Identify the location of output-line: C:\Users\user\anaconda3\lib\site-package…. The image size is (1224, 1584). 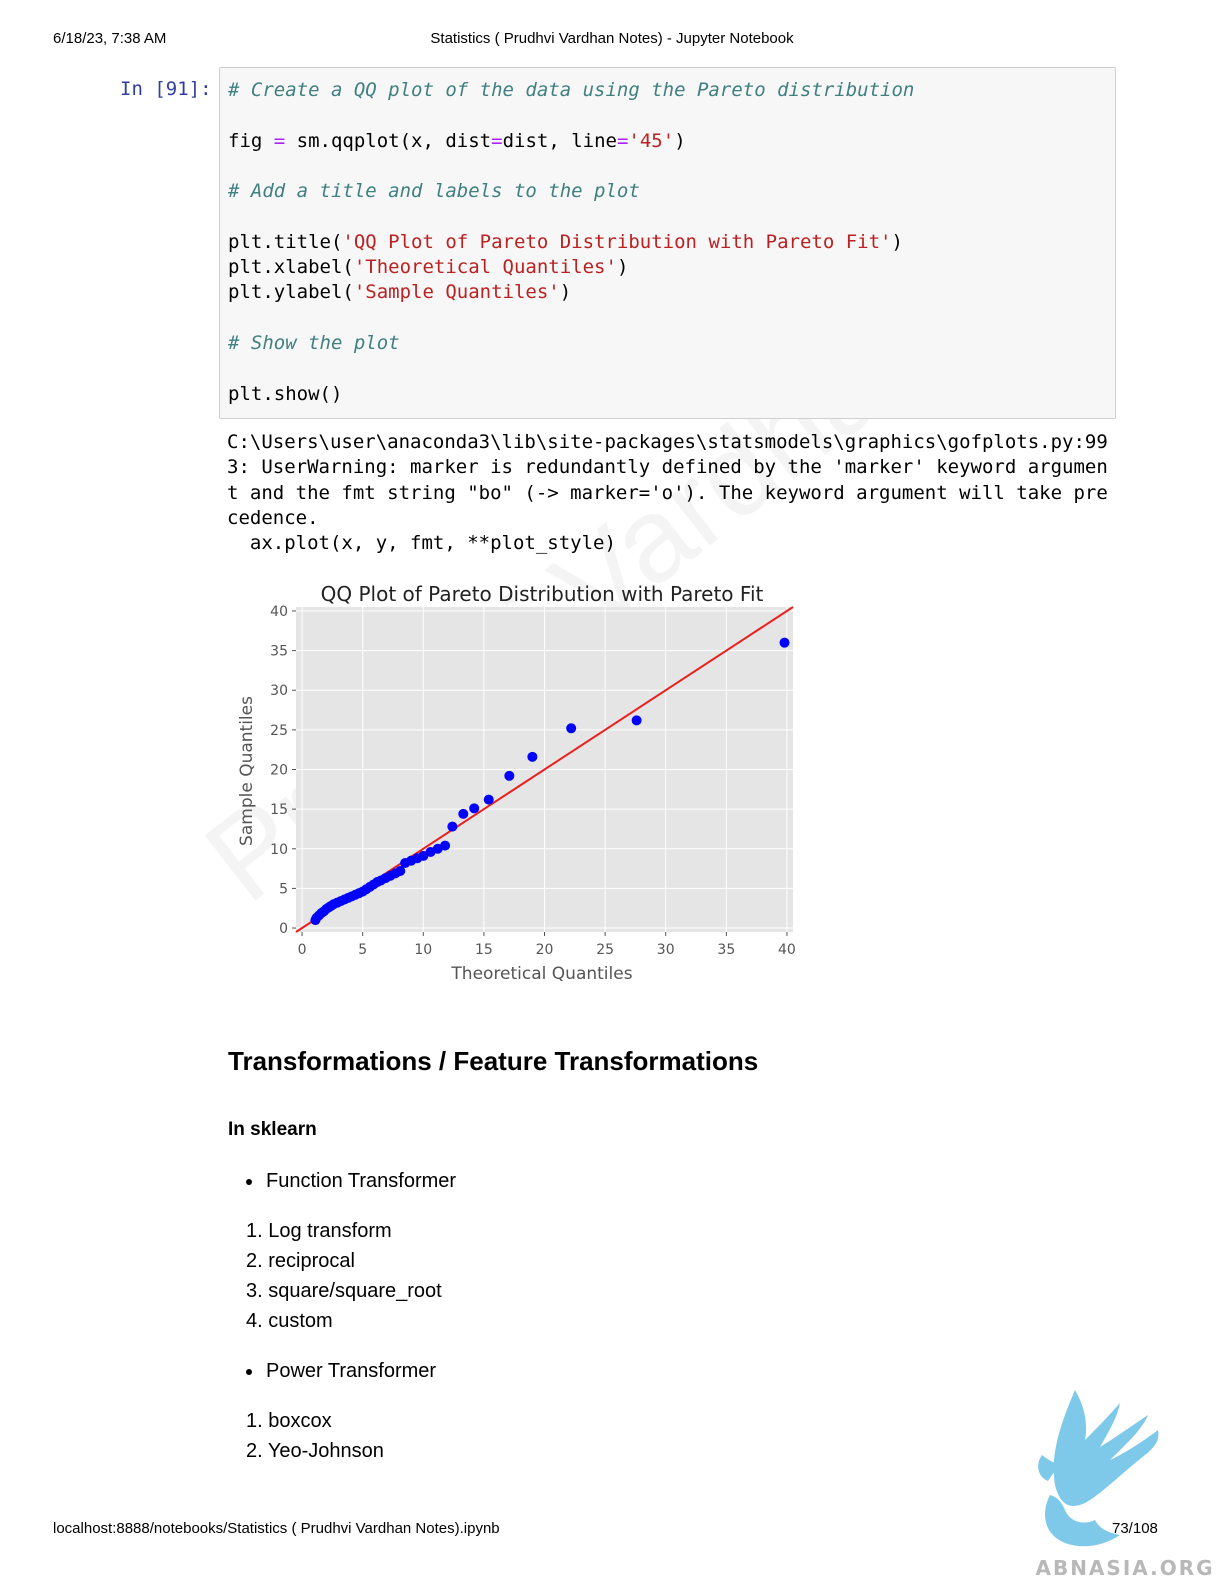
(667, 442).